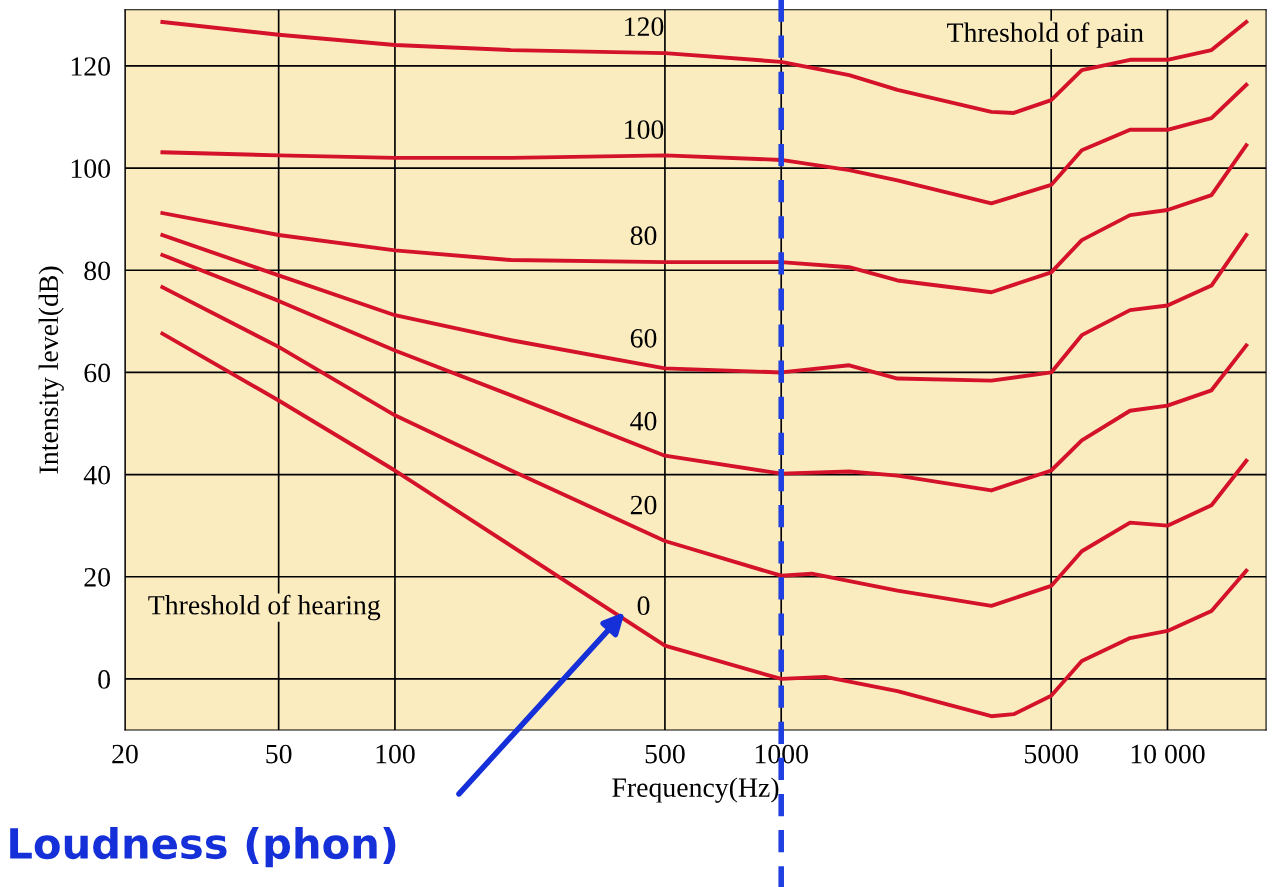 The height and width of the screenshot is (887, 1275). Describe the element at coordinates (781, 754) in the screenshot. I see `x-tick-label: 1000` at that location.